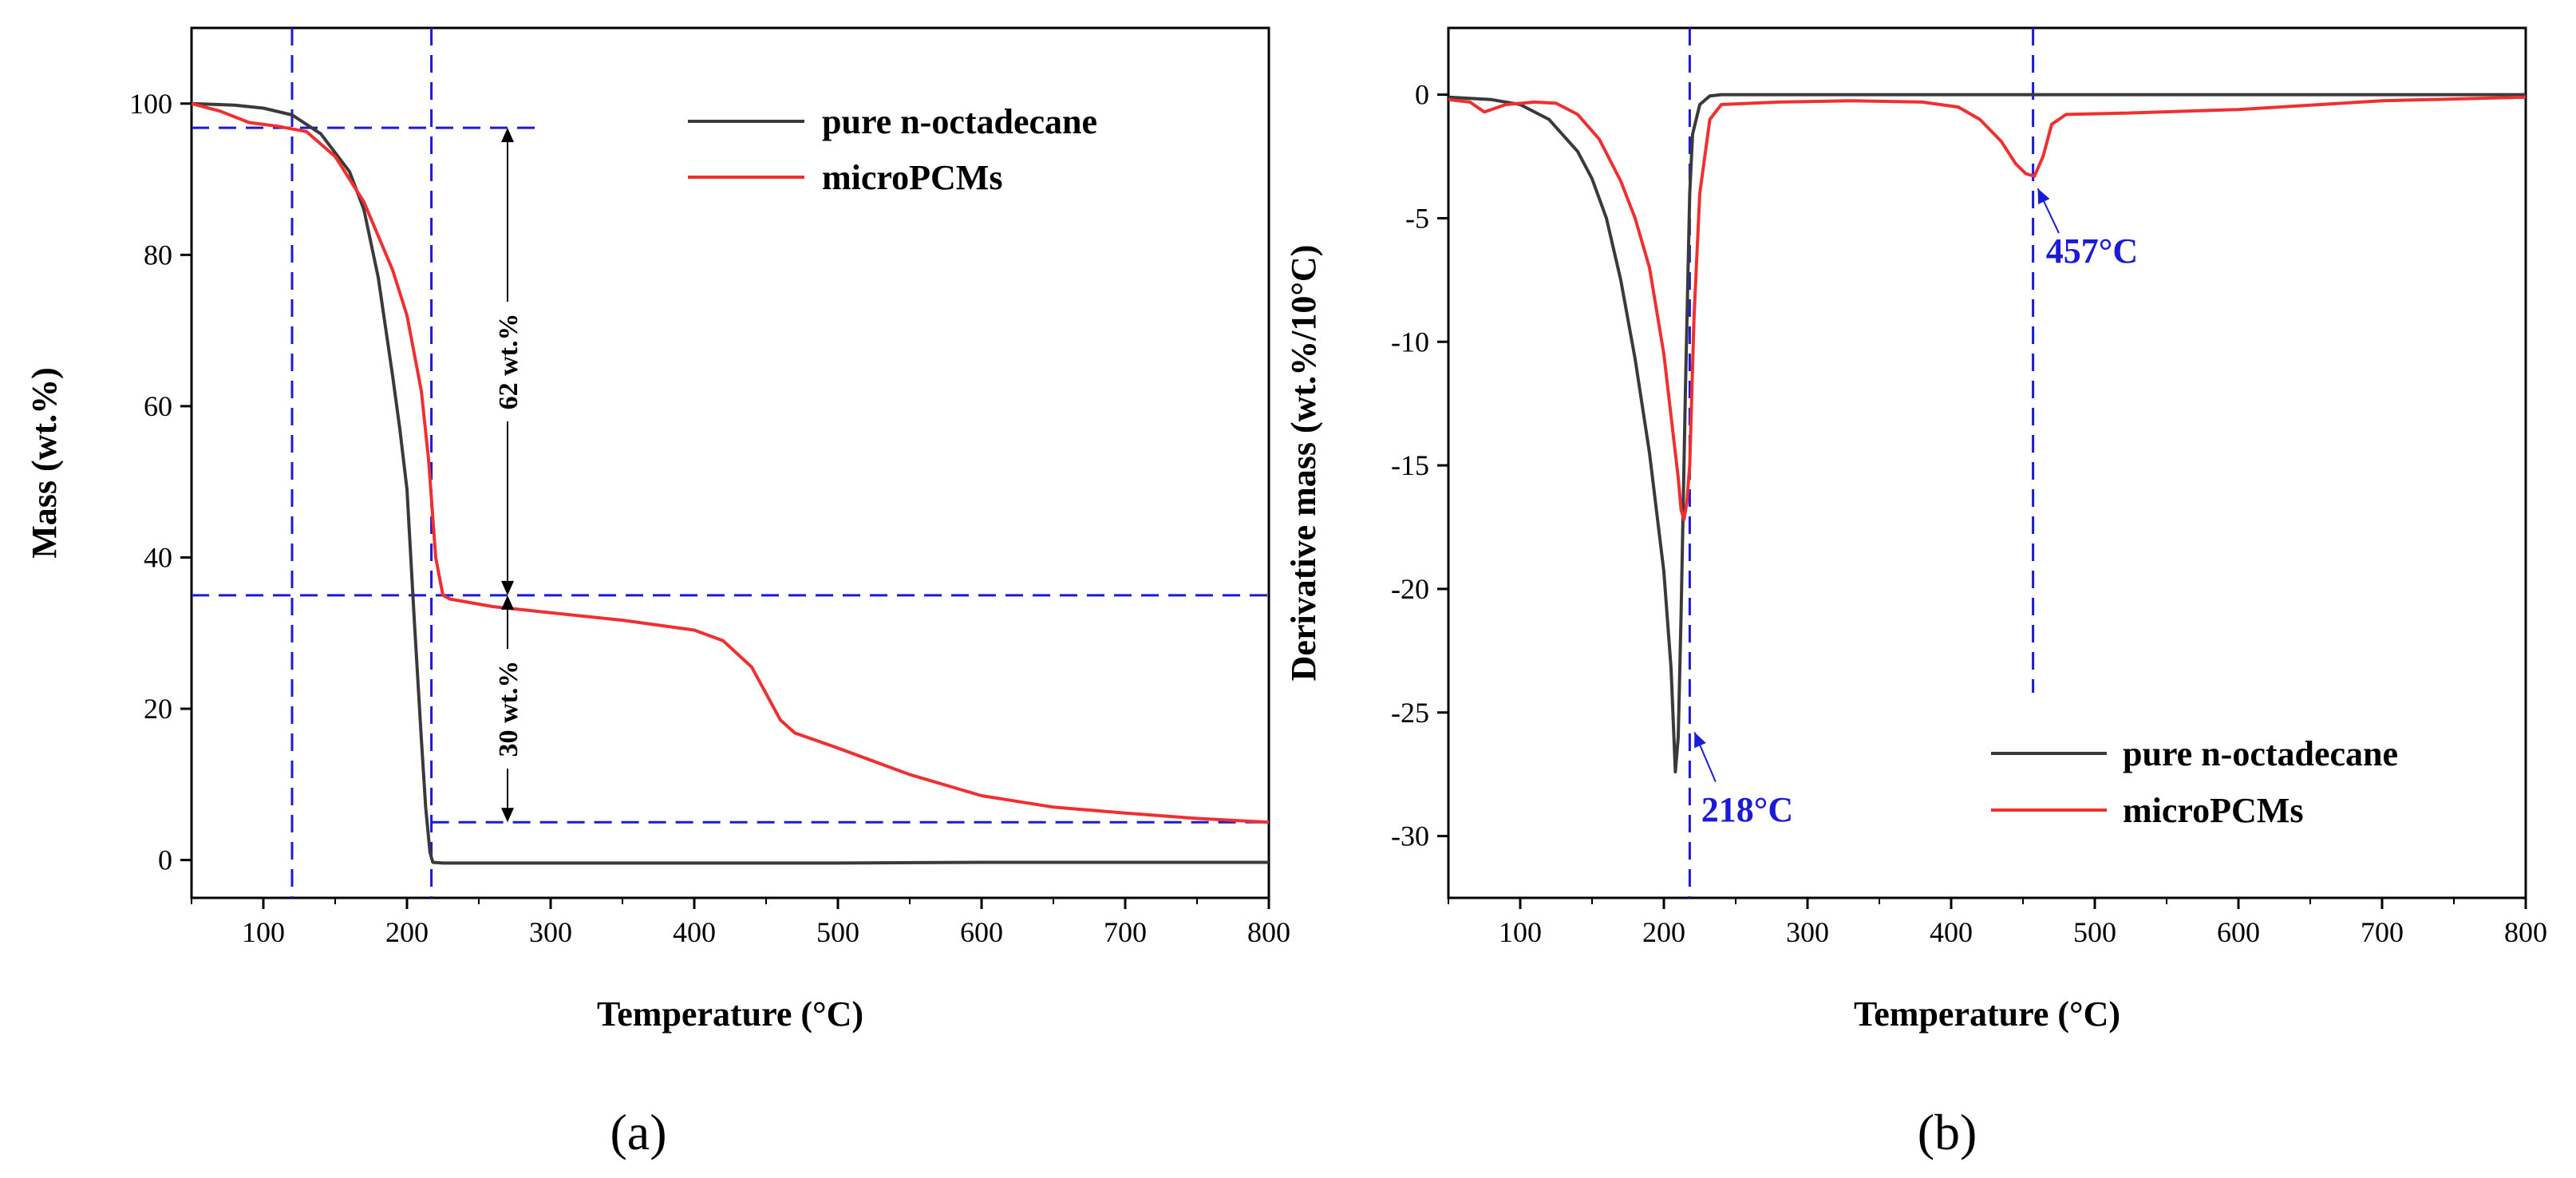  Describe the element at coordinates (1410, 713) in the screenshot. I see `y-tick-label: -25` at that location.